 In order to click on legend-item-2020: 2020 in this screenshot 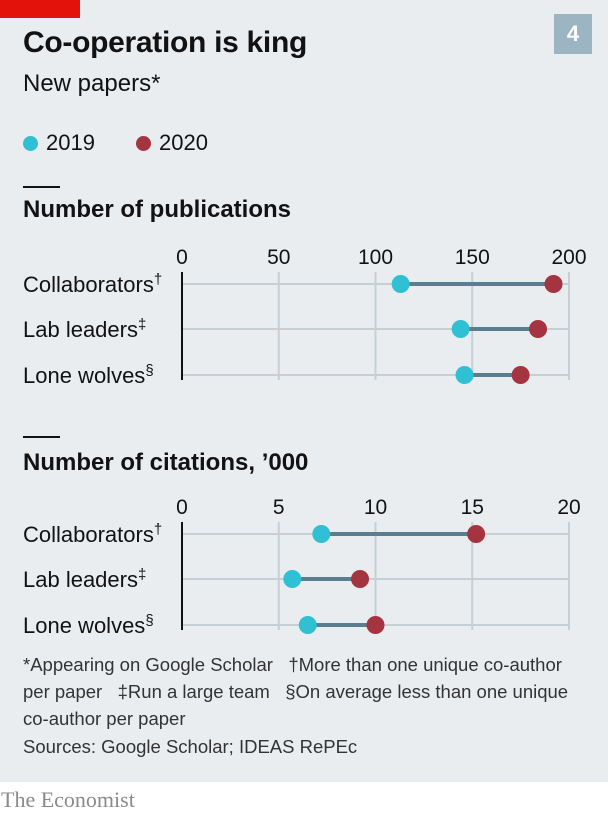, I will do `click(172, 143)`.